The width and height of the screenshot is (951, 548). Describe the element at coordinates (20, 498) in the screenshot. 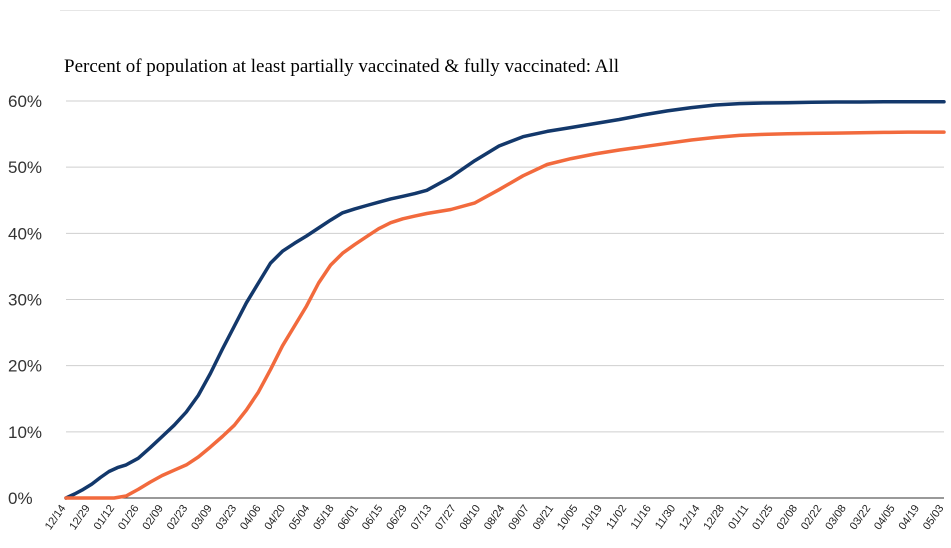

I see `y-tick-label: 0%` at that location.